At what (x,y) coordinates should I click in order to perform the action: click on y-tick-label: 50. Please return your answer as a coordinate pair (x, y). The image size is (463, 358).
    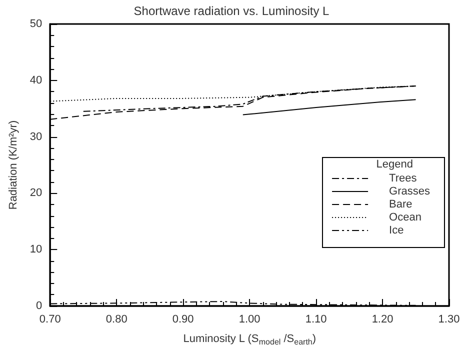
    Looking at the image, I should click on (36, 24).